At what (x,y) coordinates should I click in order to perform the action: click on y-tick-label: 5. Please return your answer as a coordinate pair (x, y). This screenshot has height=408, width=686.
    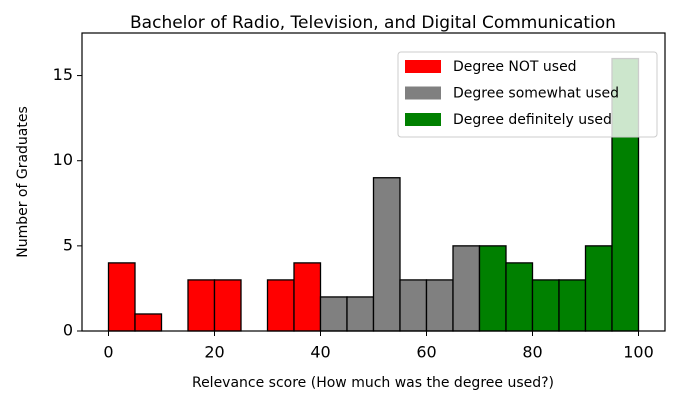
    Looking at the image, I should click on (68, 244).